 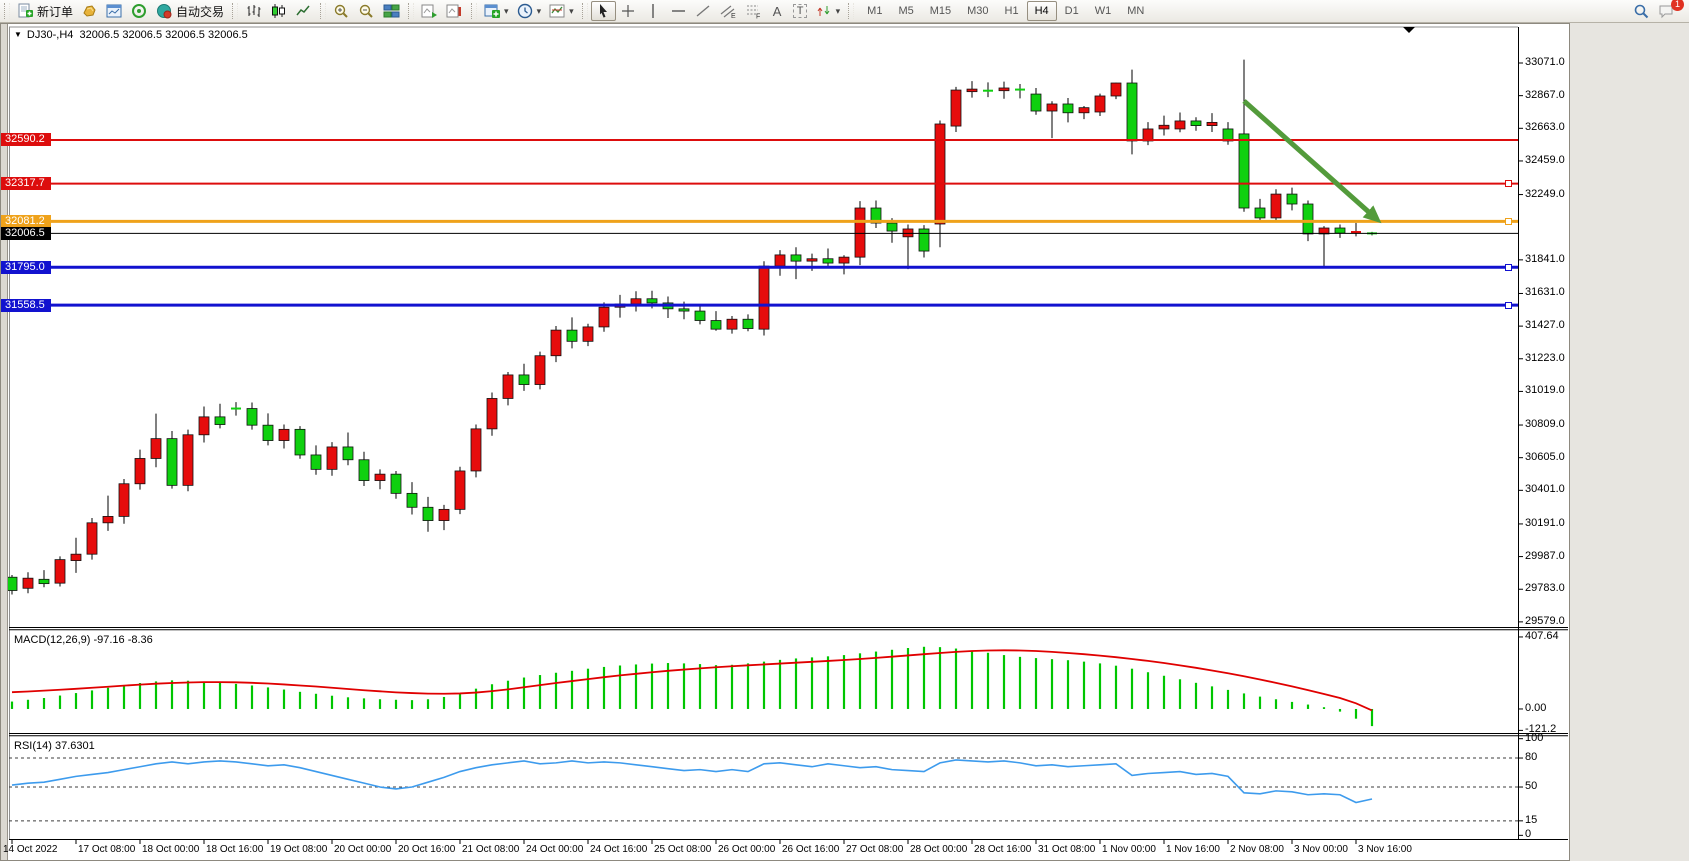 What do you see at coordinates (875, 11) in the screenshot?
I see `timeframe-M1: M1` at bounding box center [875, 11].